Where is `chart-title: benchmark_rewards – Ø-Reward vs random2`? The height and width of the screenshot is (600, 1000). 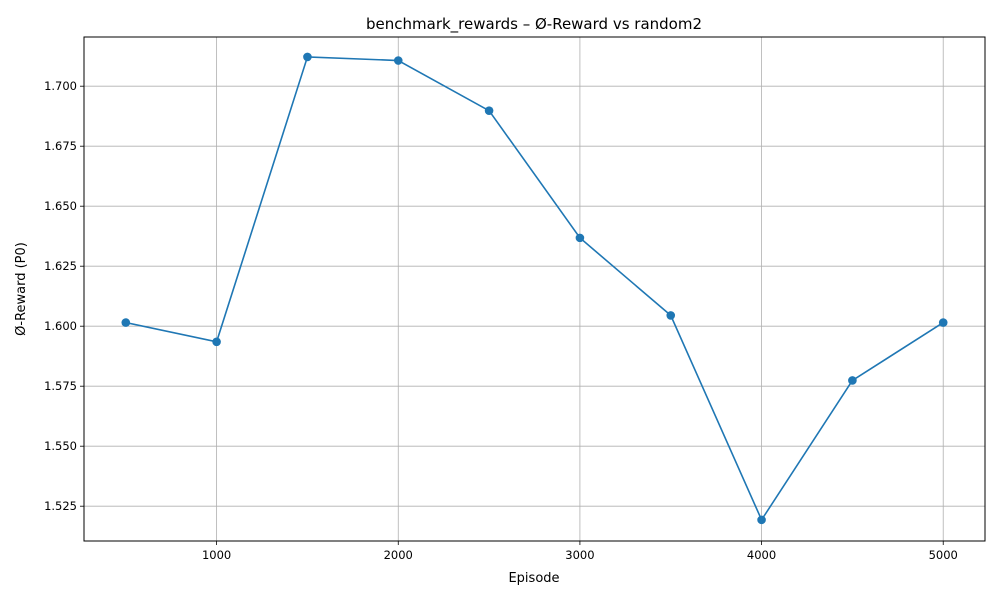 chart-title: benchmark_rewards – Ø-Reward vs random2 is located at coordinates (534, 24).